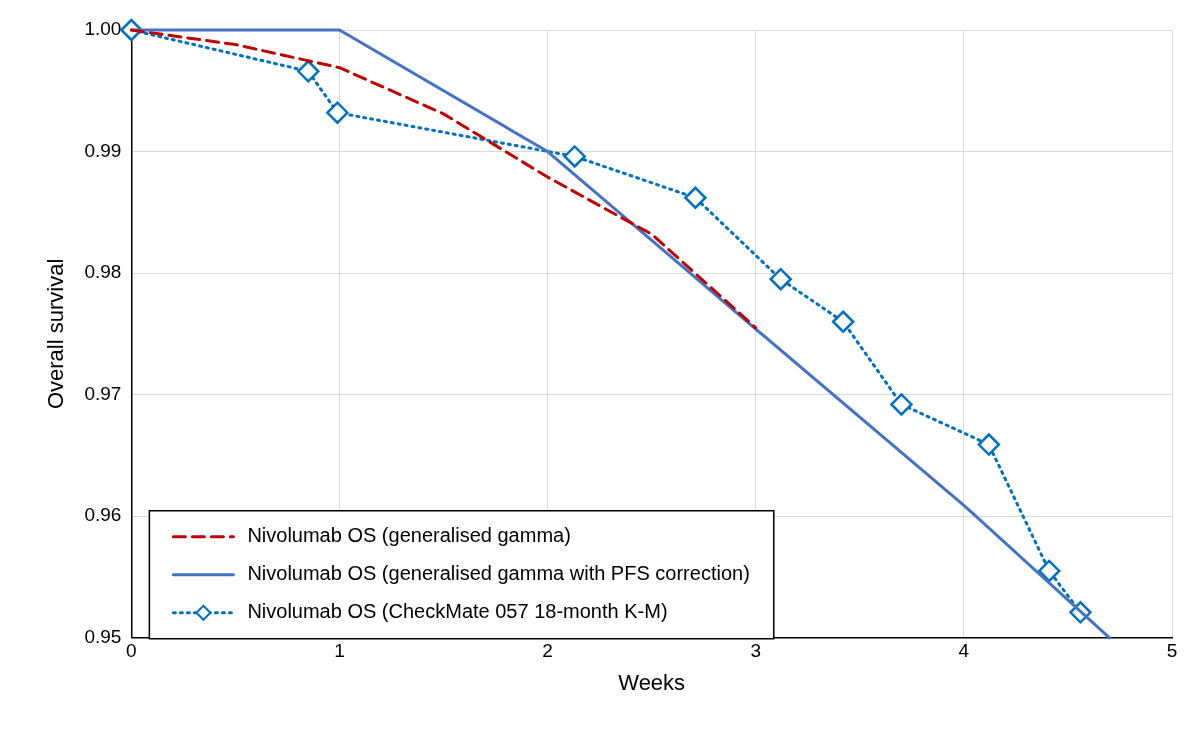  What do you see at coordinates (56, 334) in the screenshot?
I see `y-axis-title: Overall survival` at bounding box center [56, 334].